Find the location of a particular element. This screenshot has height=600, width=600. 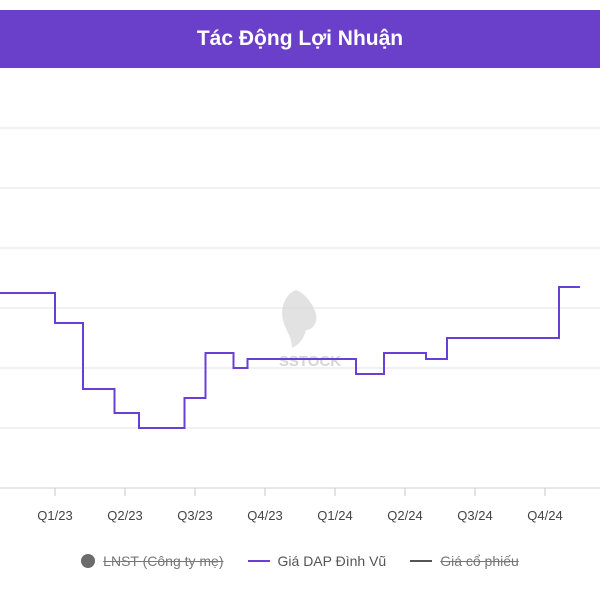

watermark-logo: SSTOCK is located at coordinates (310, 330).